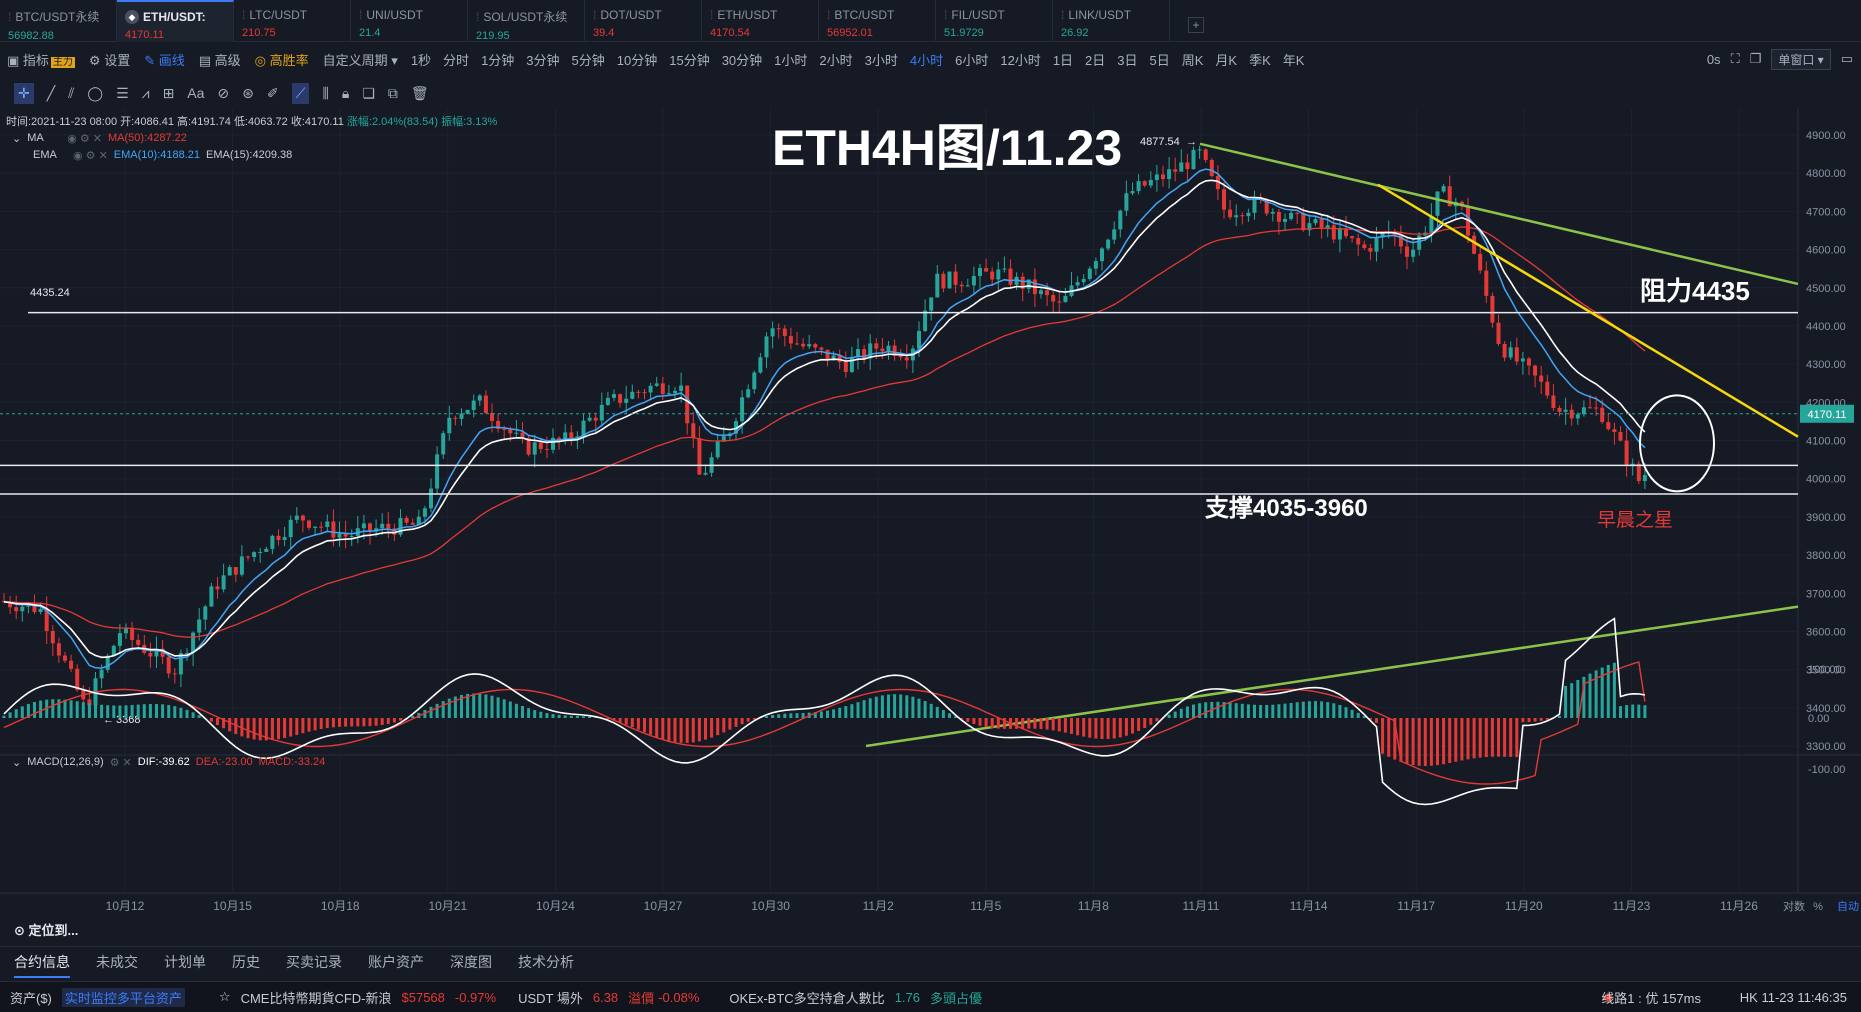 The width and height of the screenshot is (1861, 1012). What do you see at coordinates (1846, 58) in the screenshot?
I see `screenshot-icon: ▭` at bounding box center [1846, 58].